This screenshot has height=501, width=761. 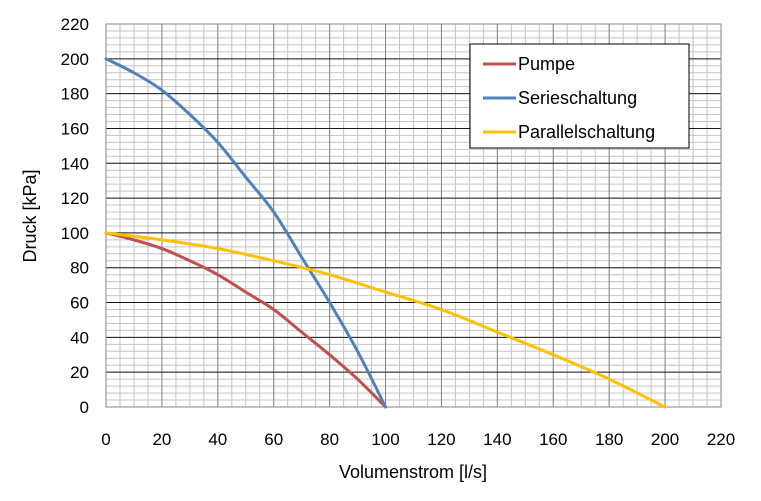 What do you see at coordinates (75, 216) in the screenshot?
I see `y-tick-labels: 0 20 40 60 80 100 120 140 160 180 200 220` at bounding box center [75, 216].